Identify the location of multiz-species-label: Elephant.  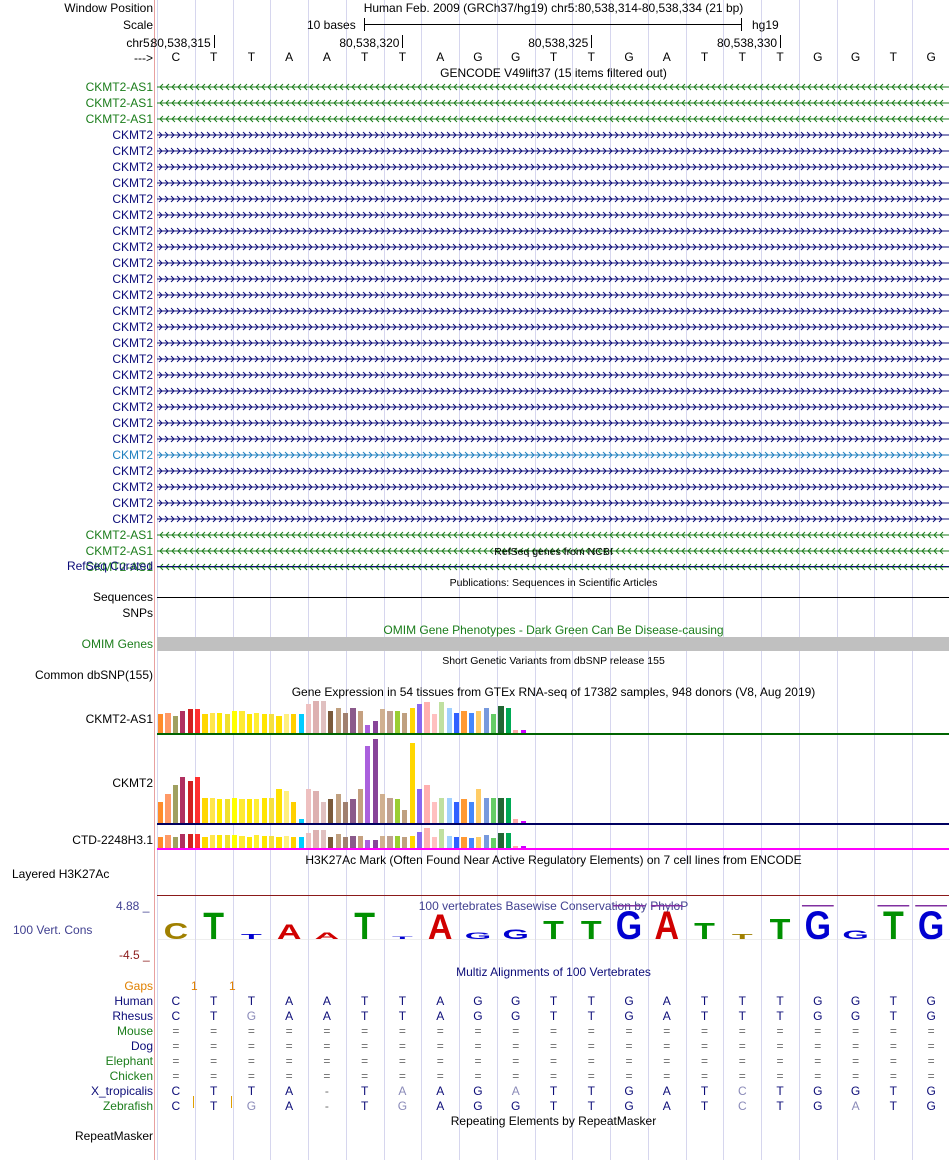
(129, 1061).